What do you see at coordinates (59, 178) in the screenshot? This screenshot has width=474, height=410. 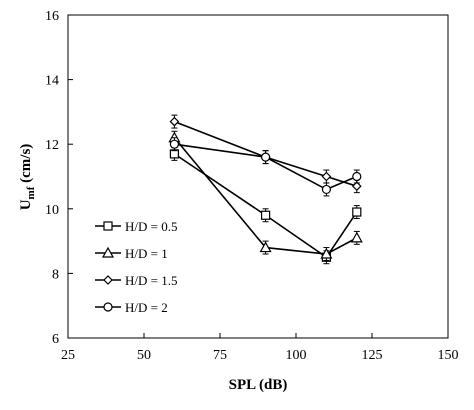 I see `y-axis-ticks: 6 8 10 12 14 16` at bounding box center [59, 178].